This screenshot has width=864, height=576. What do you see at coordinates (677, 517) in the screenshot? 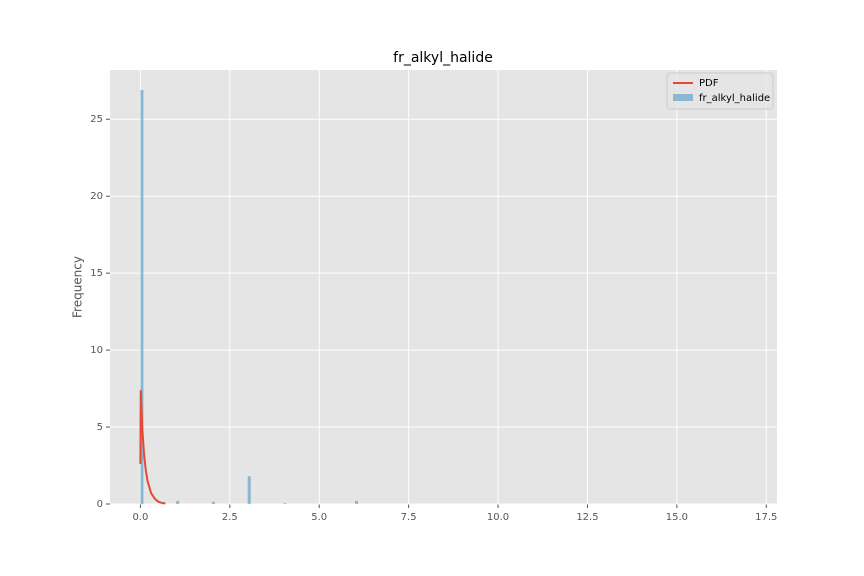
I see `x-tick-label: 15.0` at bounding box center [677, 517].